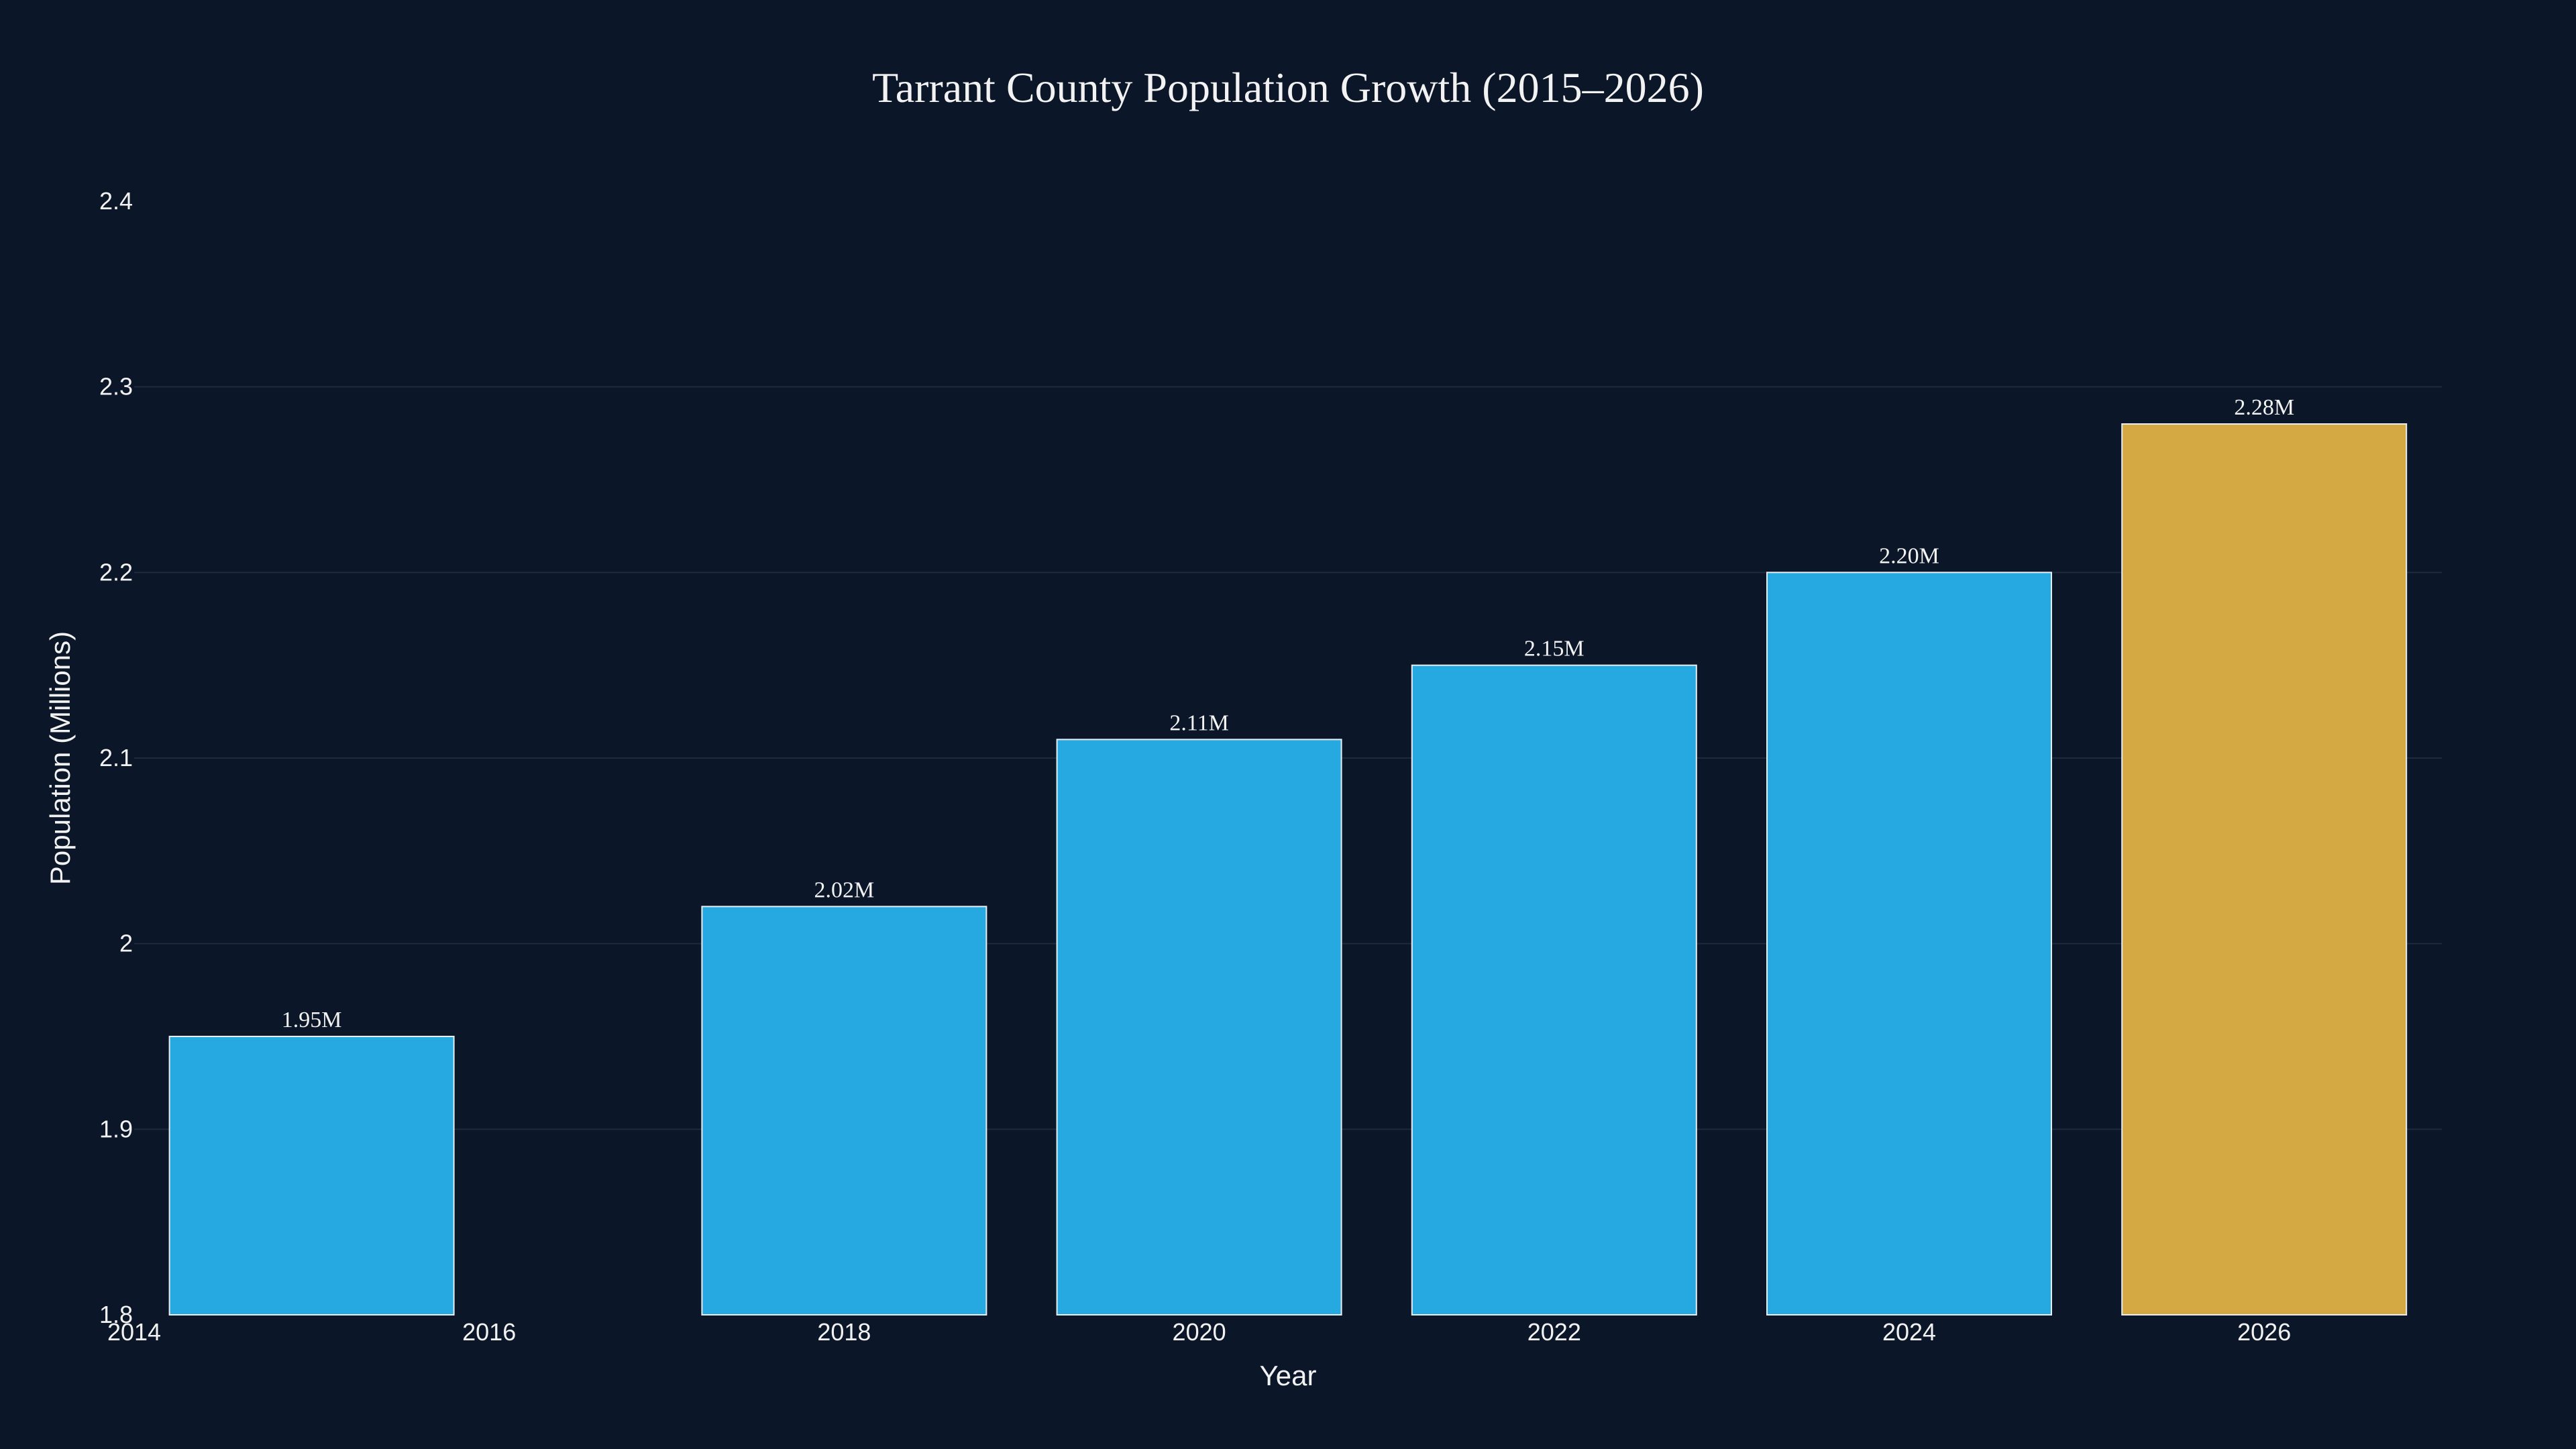 This screenshot has width=2576, height=1449. What do you see at coordinates (2264, 869) in the screenshot?
I see `bar-2026` at bounding box center [2264, 869].